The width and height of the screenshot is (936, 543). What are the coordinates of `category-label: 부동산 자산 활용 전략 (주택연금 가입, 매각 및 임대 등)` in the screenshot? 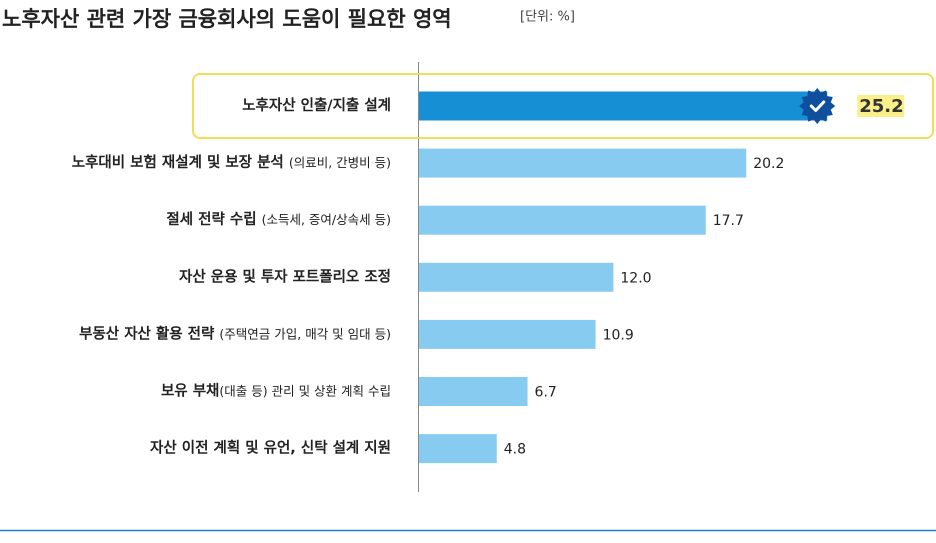 It's located at (235, 333).